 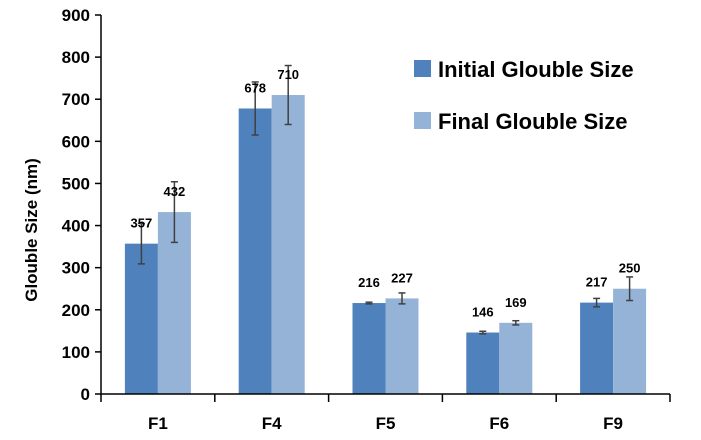 What do you see at coordinates (402, 346) in the screenshot?
I see `bar-F5-final` at bounding box center [402, 346].